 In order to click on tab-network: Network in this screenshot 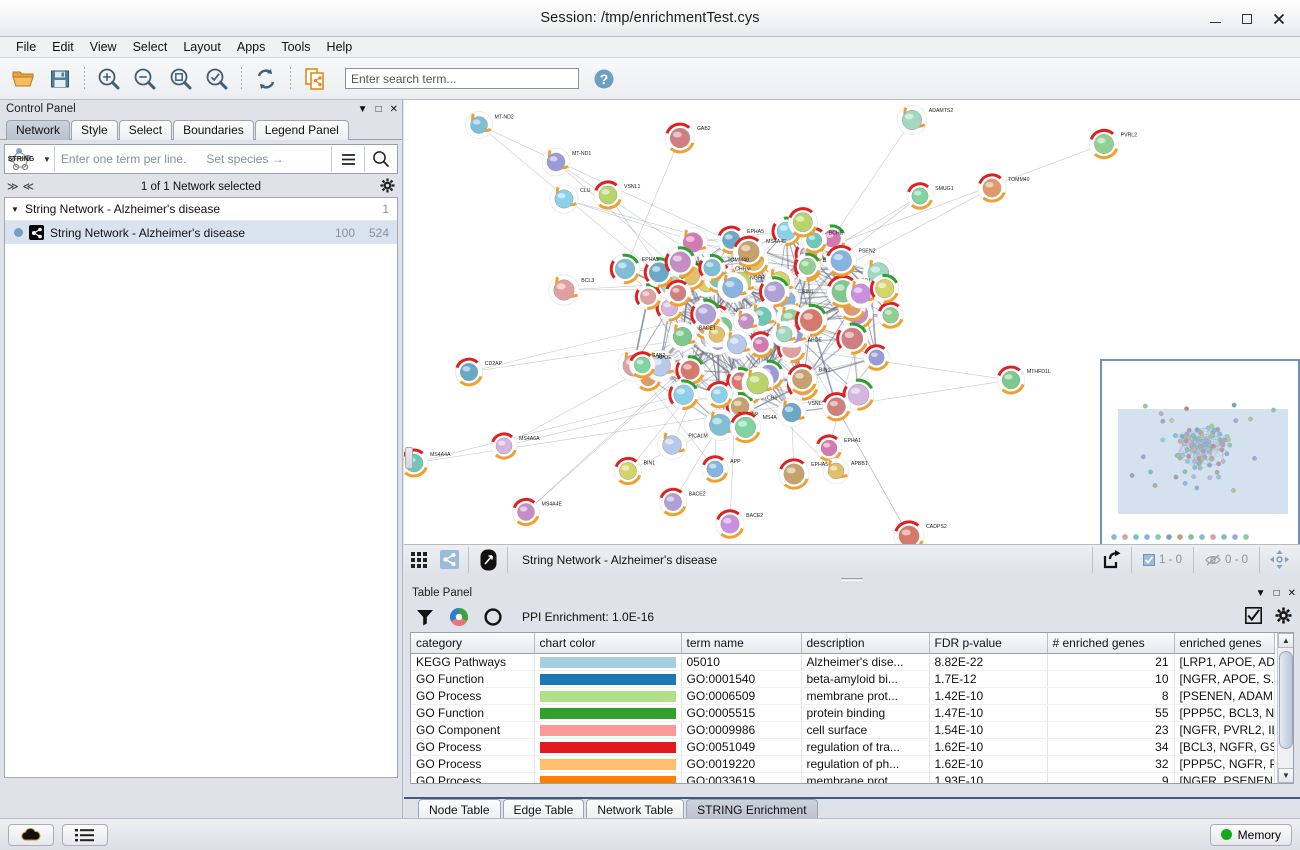, I will do `click(38, 130)`.